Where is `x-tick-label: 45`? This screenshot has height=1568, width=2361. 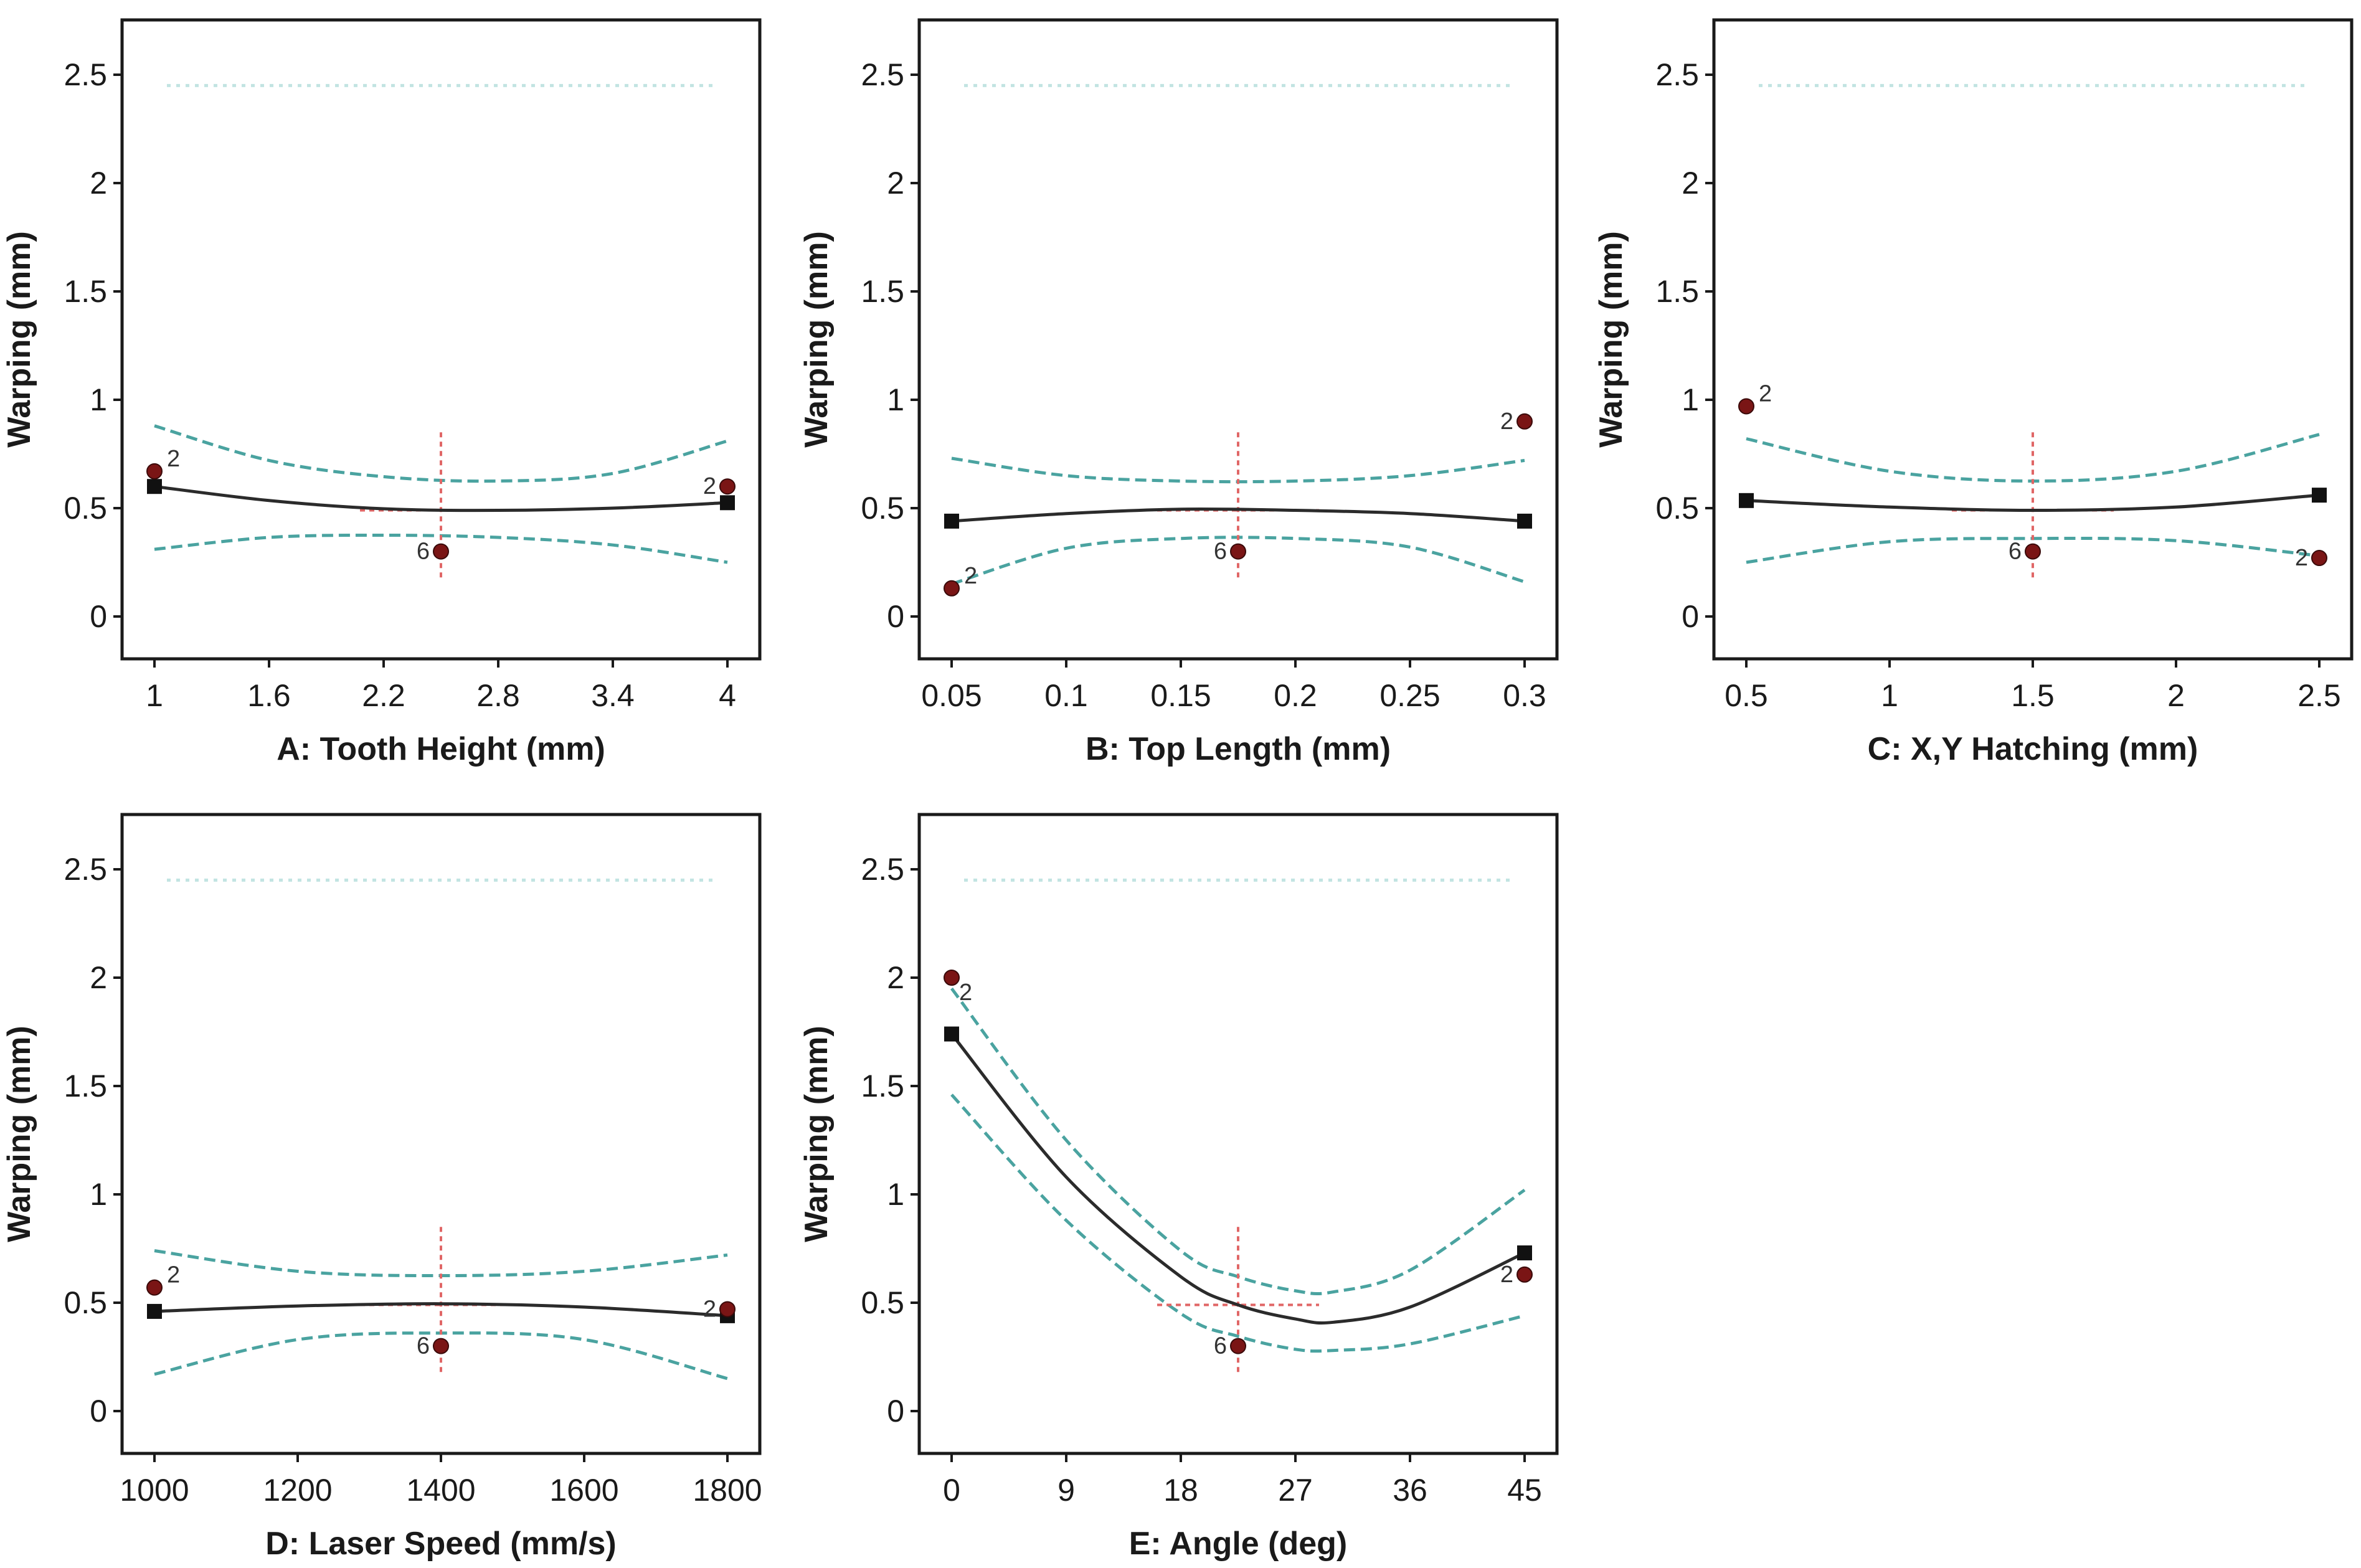 x-tick-label: 45 is located at coordinates (1524, 1490).